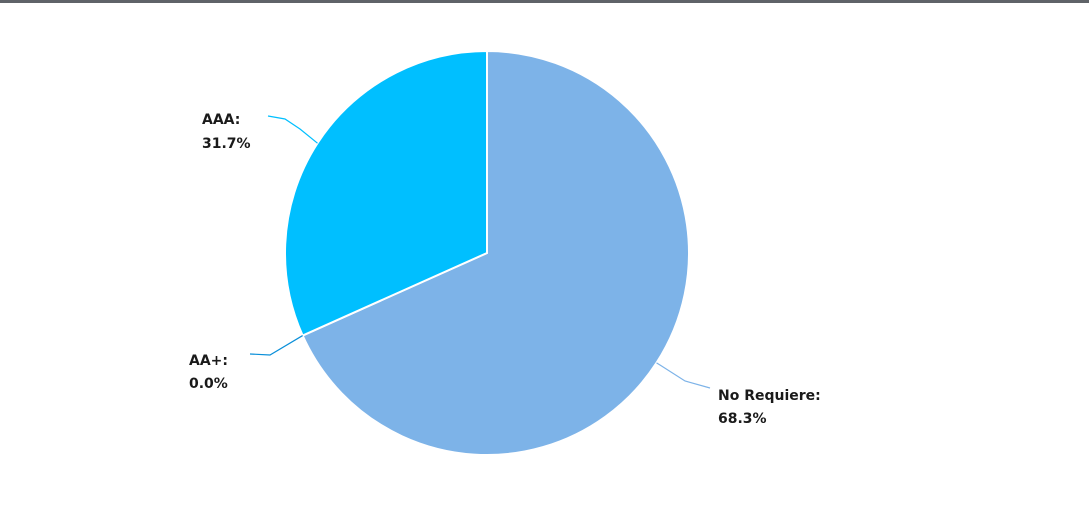 The height and width of the screenshot is (513, 1089). What do you see at coordinates (766, 396) in the screenshot?
I see `slice-label-no-requiere-name: No Requiere` at bounding box center [766, 396].